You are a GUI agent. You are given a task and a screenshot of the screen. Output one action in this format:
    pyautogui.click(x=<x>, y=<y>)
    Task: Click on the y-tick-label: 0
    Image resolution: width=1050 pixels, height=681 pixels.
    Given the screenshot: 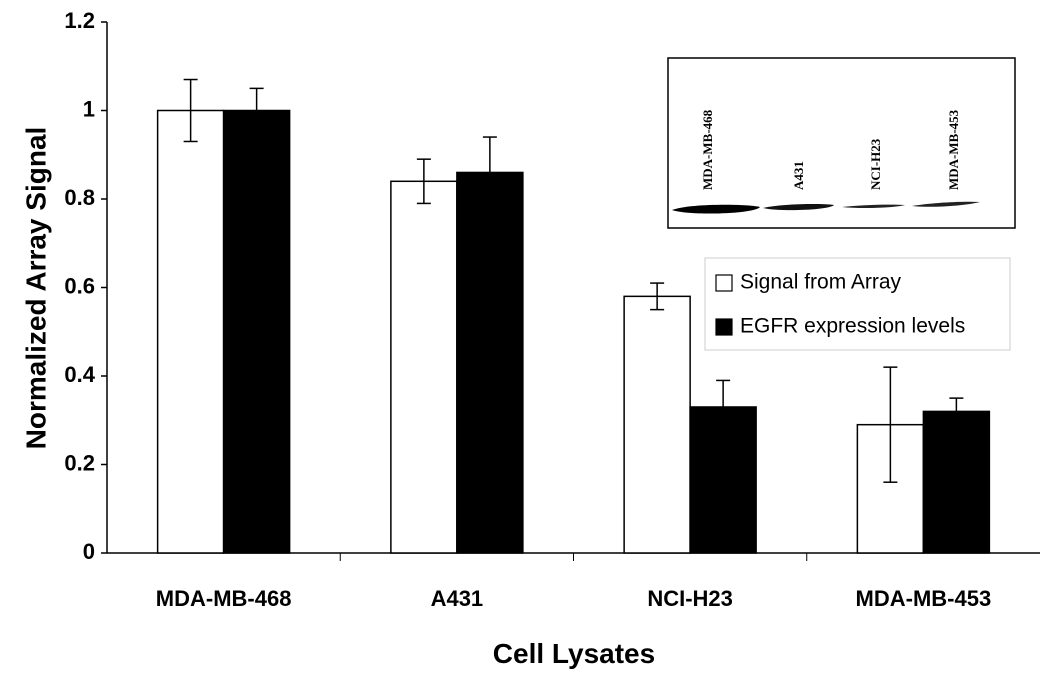 What is the action you would take?
    pyautogui.click(x=89, y=551)
    